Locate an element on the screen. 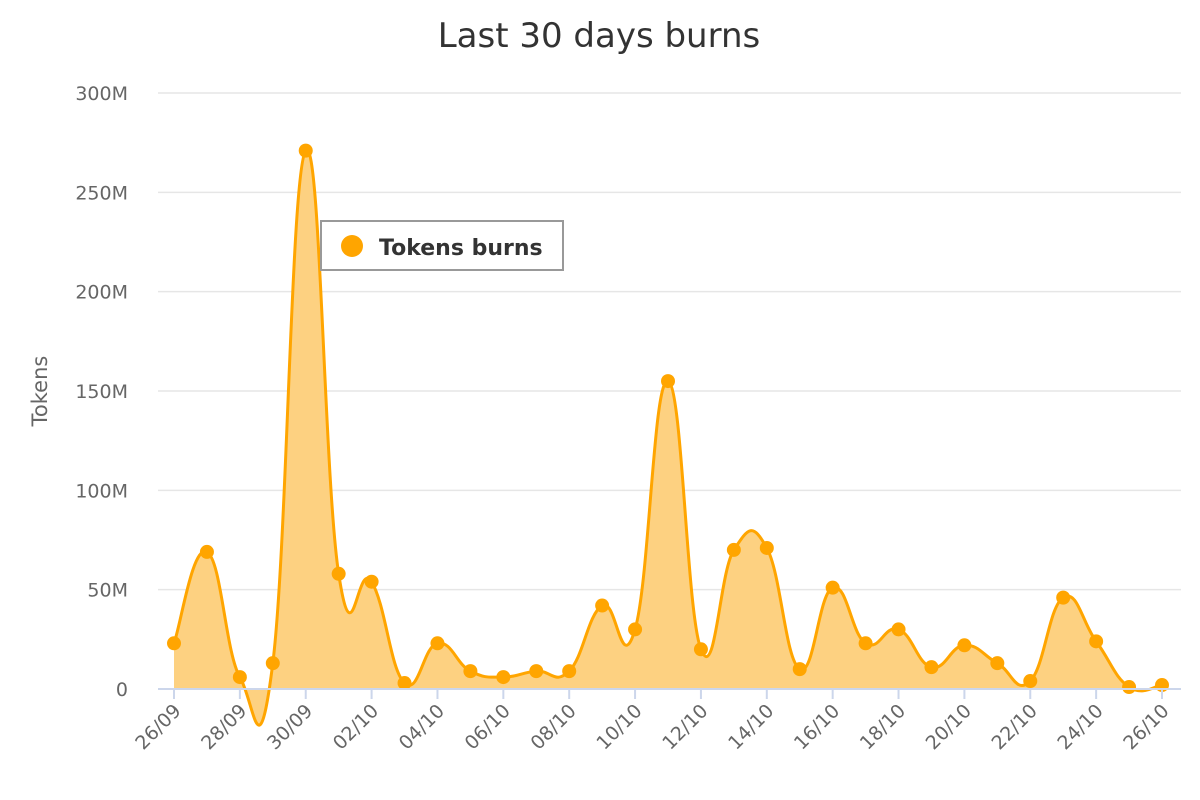 The width and height of the screenshot is (1200, 800). y-tick-label: 150M is located at coordinates (101, 392).